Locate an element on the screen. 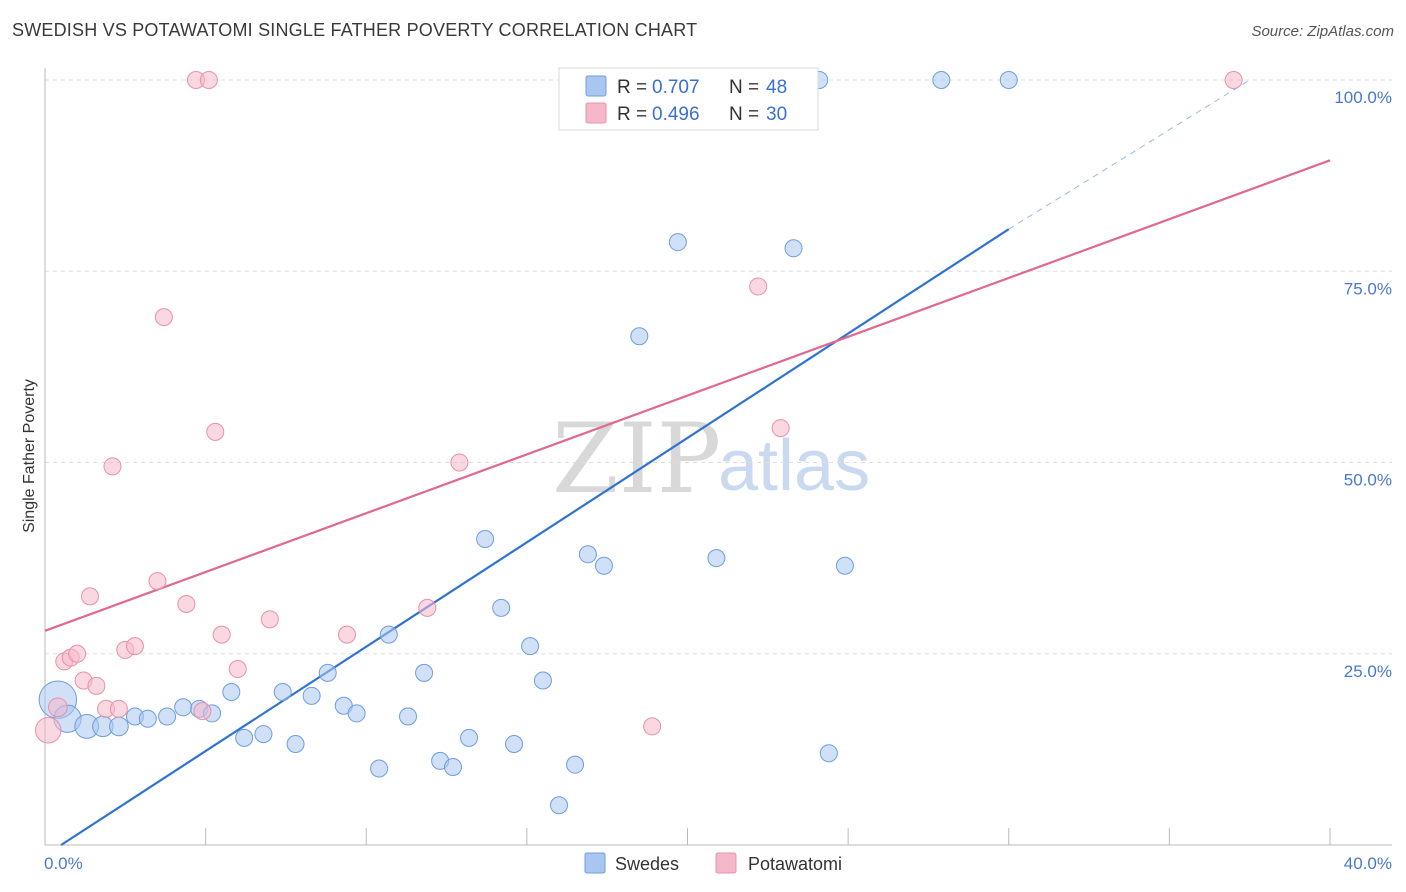  y-axis-title: Single Father Poverty is located at coordinates (29, 456).